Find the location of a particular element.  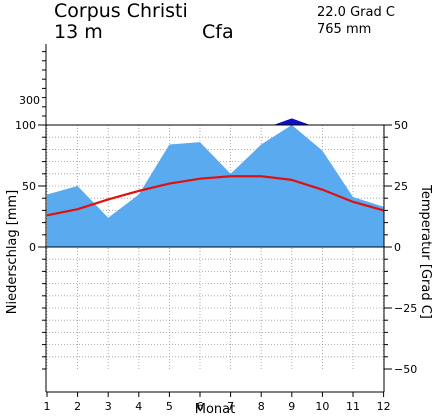

climate-class: Cfa is located at coordinates (218, 32).